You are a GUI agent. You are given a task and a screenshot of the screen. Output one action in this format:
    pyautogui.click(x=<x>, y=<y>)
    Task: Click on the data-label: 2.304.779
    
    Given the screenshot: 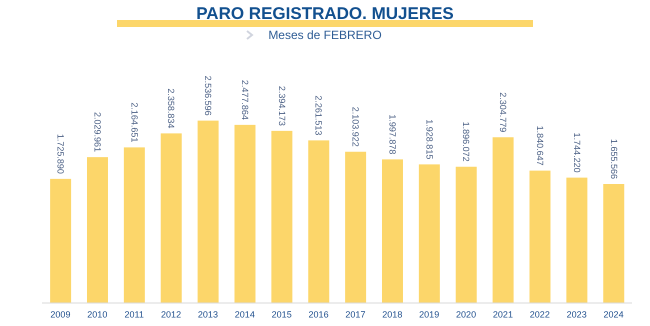 What is the action you would take?
    pyautogui.click(x=503, y=112)
    